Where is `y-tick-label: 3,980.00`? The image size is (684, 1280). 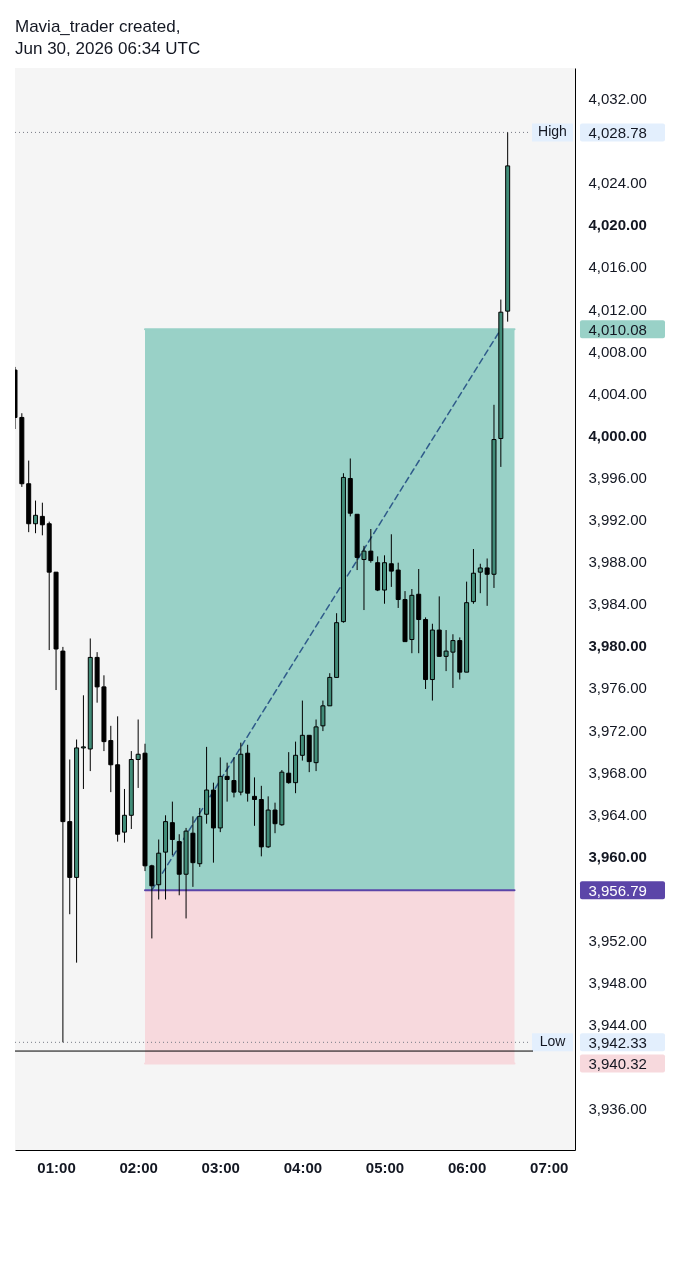
y-tick-label: 3,980.00 is located at coordinates (617, 646).